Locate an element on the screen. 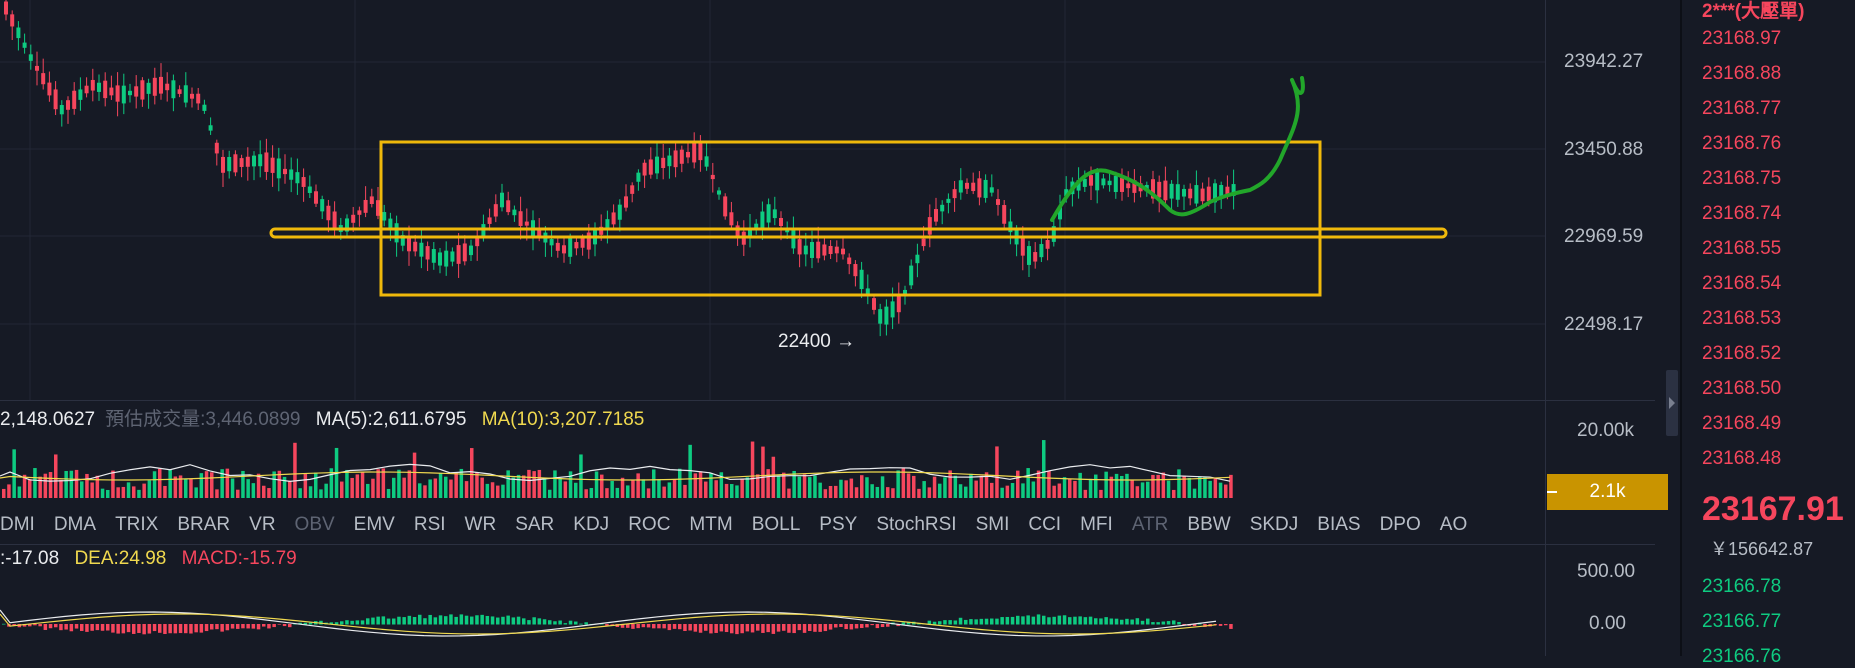 Image resolution: width=1855 pixels, height=668 pixels. indicator-tab-vr: VR is located at coordinates (262, 524).